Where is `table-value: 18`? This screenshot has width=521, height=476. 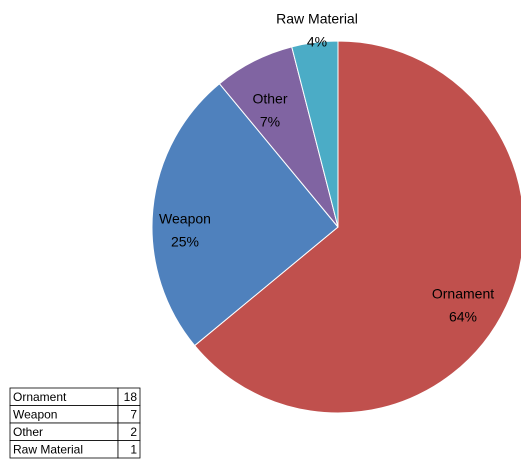 table-value: 18 is located at coordinates (131, 397).